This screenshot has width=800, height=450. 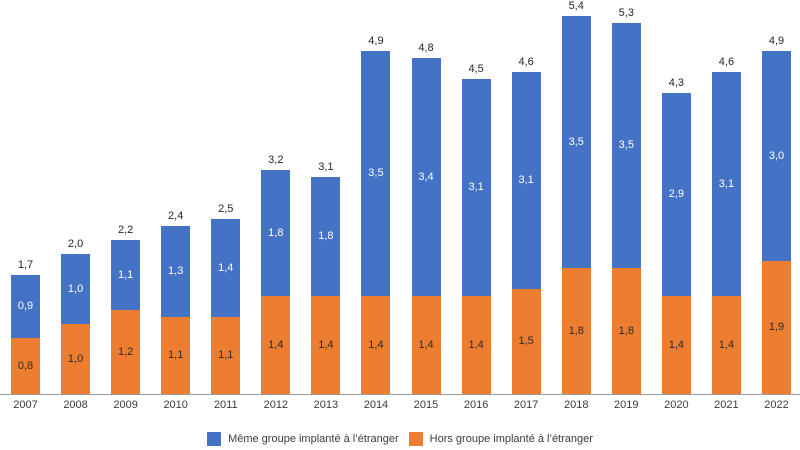 What do you see at coordinates (426, 48) in the screenshot?
I see `total-value-label: 4,8` at bounding box center [426, 48].